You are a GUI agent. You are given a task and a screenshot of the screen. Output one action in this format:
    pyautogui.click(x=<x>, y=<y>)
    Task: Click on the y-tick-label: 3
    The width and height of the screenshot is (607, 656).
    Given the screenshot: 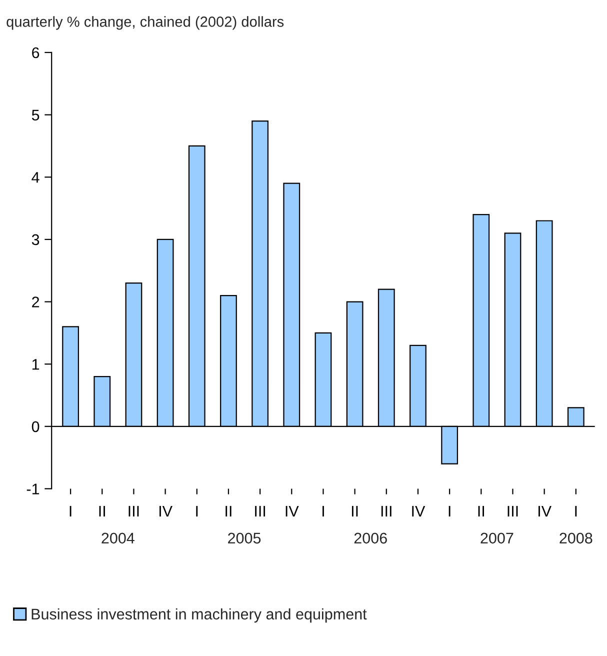 What is the action you would take?
    pyautogui.click(x=36, y=240)
    